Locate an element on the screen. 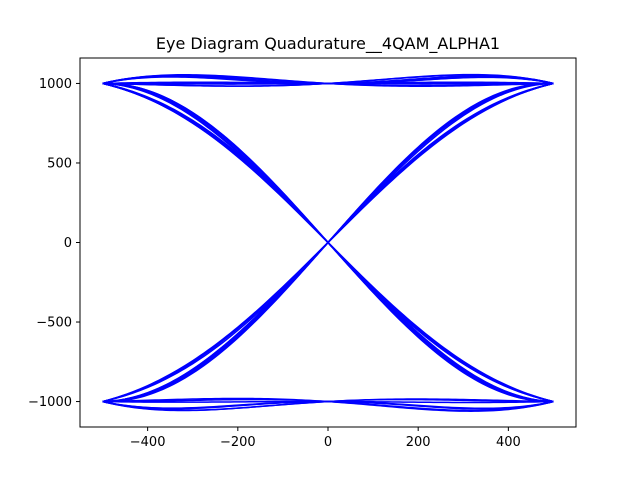 Image resolution: width=640 pixels, height=480 pixels. y-axis: 1000 500 0 −500 −1000 is located at coordinates (54, 243).